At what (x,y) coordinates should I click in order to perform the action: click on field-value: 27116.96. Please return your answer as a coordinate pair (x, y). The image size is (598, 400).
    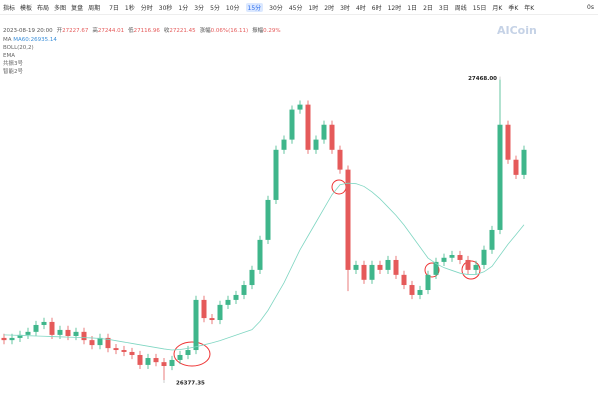
    Looking at the image, I should click on (146, 31).